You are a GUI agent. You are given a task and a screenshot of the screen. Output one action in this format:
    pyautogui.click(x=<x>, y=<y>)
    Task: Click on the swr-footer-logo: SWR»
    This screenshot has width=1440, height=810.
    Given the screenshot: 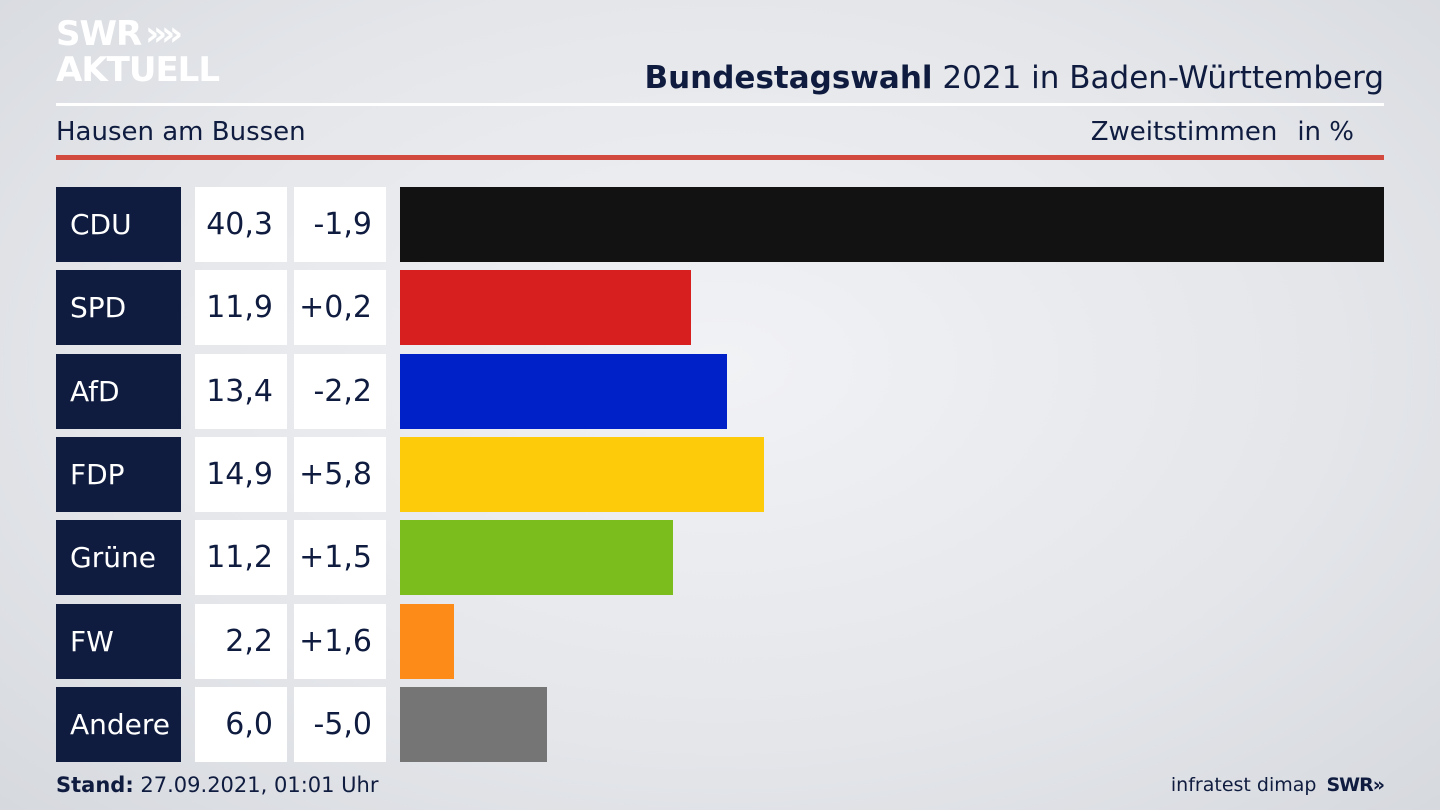 What is the action you would take?
    pyautogui.click(x=1355, y=785)
    